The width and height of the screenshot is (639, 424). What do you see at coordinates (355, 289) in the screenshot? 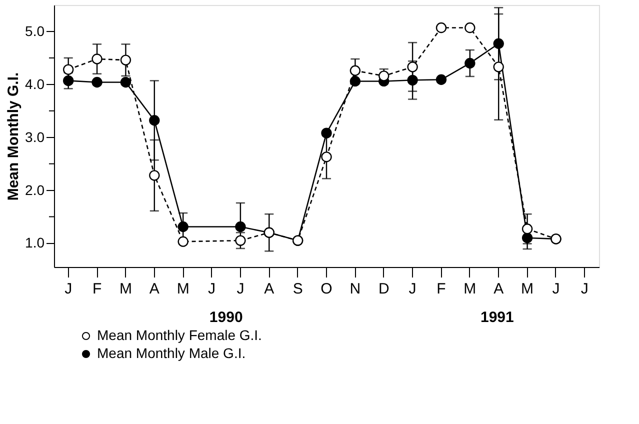
I see `x-tick-label: N` at bounding box center [355, 289].